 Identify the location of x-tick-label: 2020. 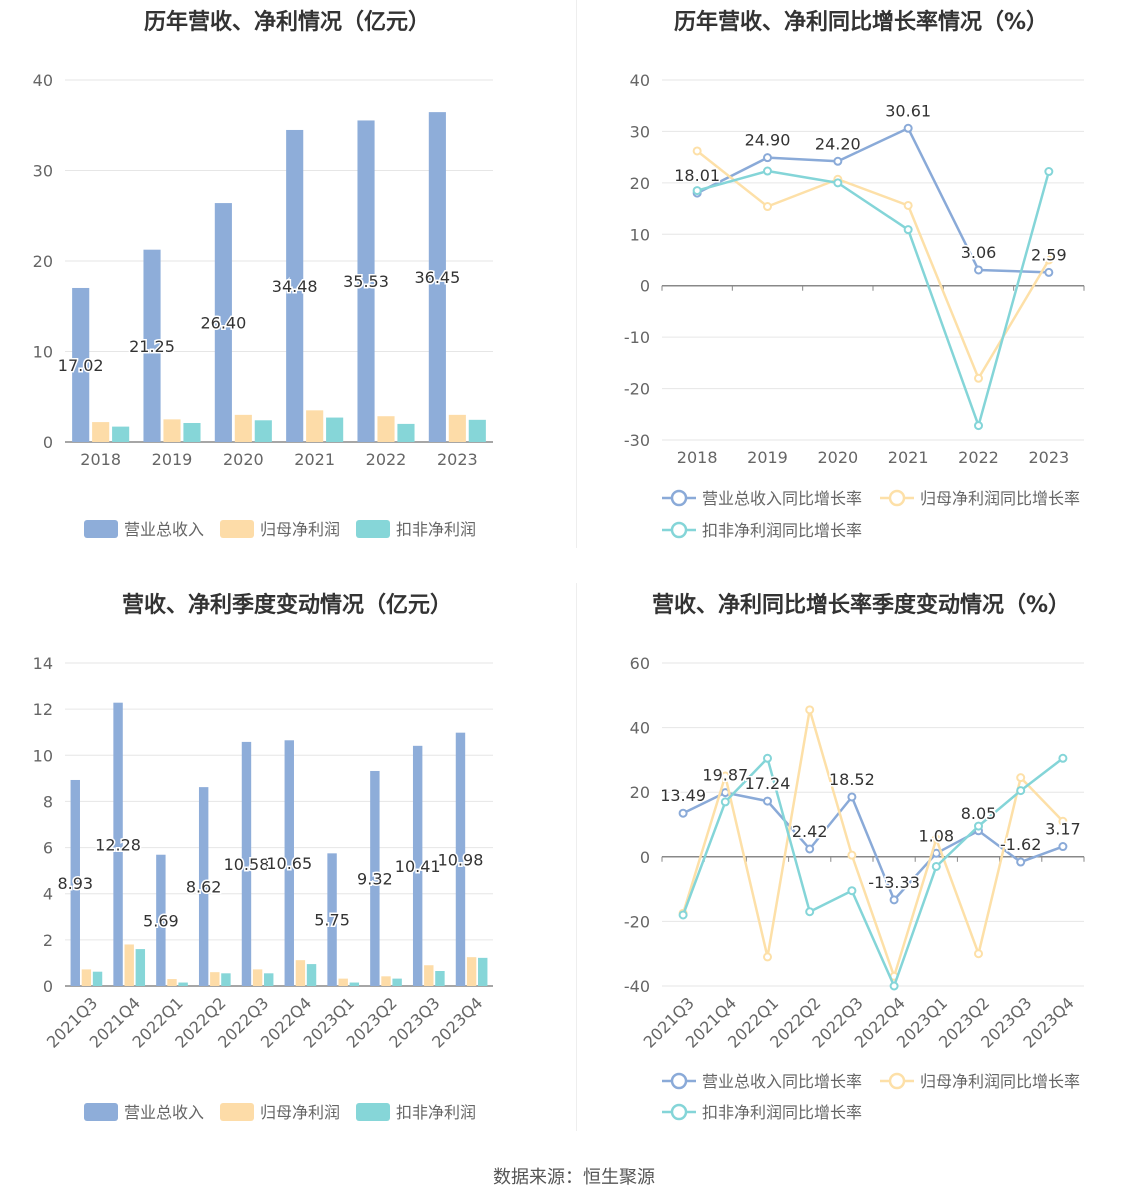
(243, 459).